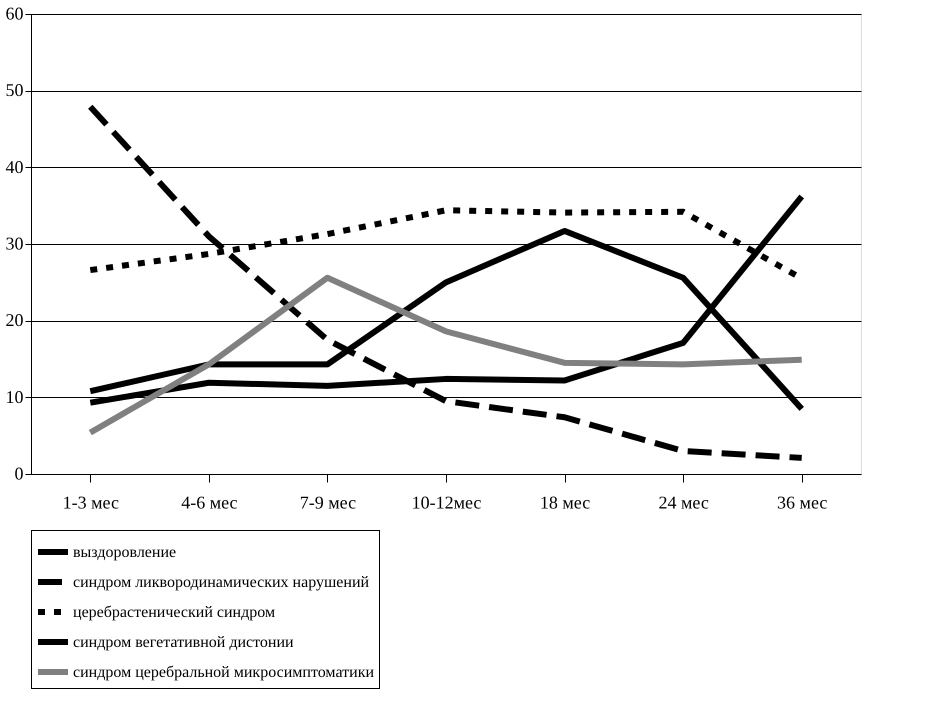  I want to click on legend-label: выздоровление, so click(124, 552).